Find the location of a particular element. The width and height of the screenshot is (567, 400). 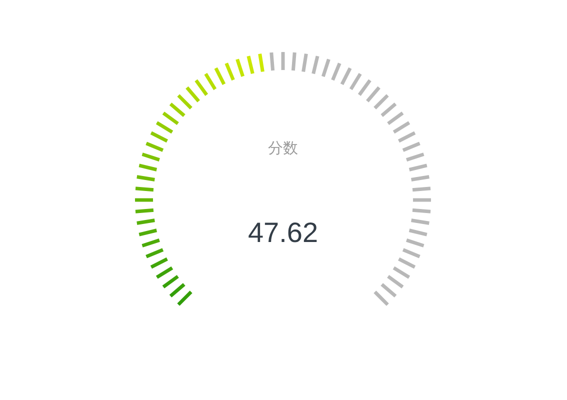

text: 47.62 is located at coordinates (283, 232).